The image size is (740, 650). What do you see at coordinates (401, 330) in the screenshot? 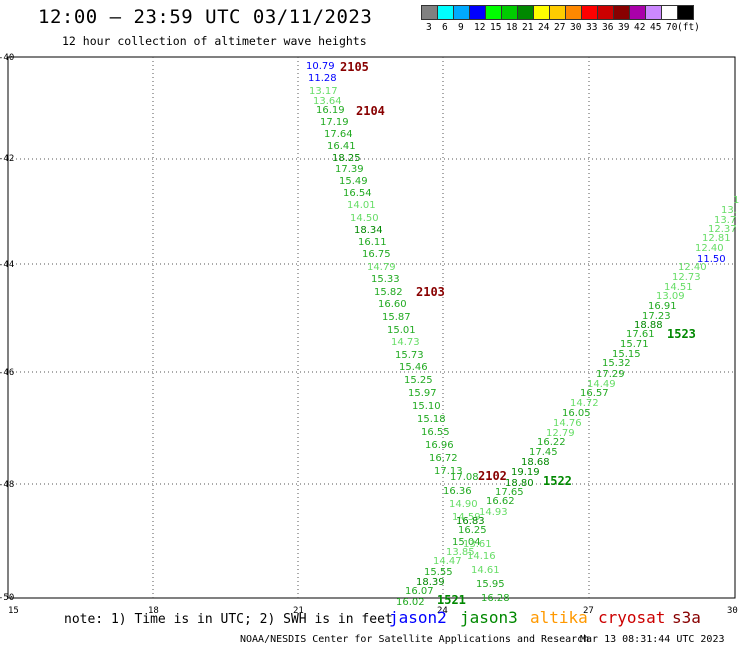
I see `wave-height-reading: 15.01` at bounding box center [401, 330].